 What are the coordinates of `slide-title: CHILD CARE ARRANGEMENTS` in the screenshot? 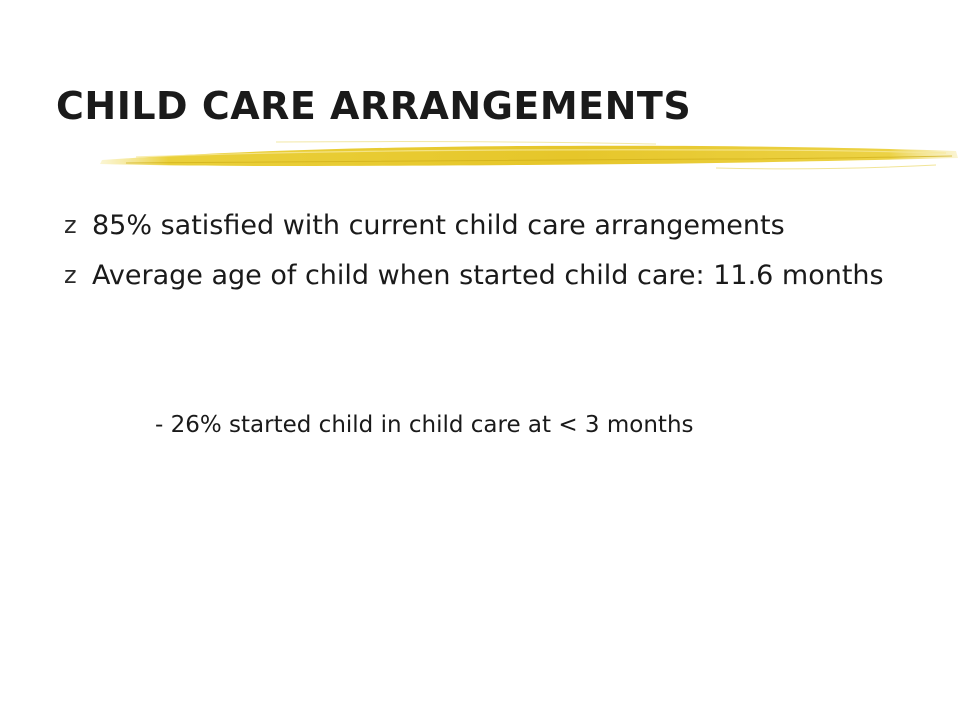 It's located at (374, 106).